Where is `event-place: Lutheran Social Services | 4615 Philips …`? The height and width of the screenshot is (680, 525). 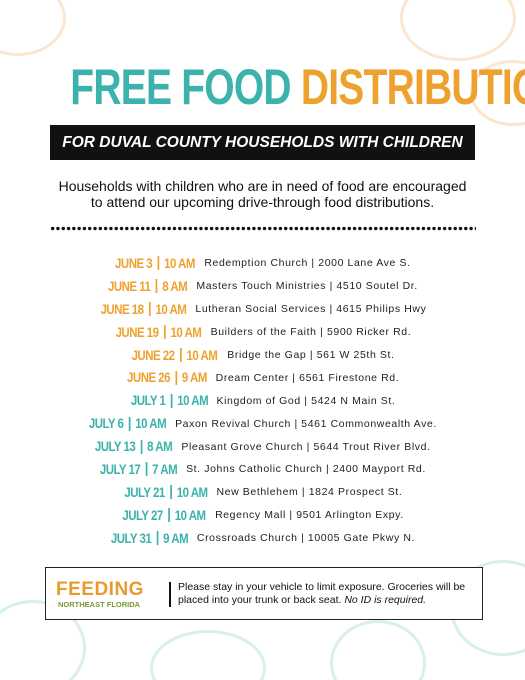
event-place: Lutheran Social Services | 4615 Philips … is located at coordinates (311, 309).